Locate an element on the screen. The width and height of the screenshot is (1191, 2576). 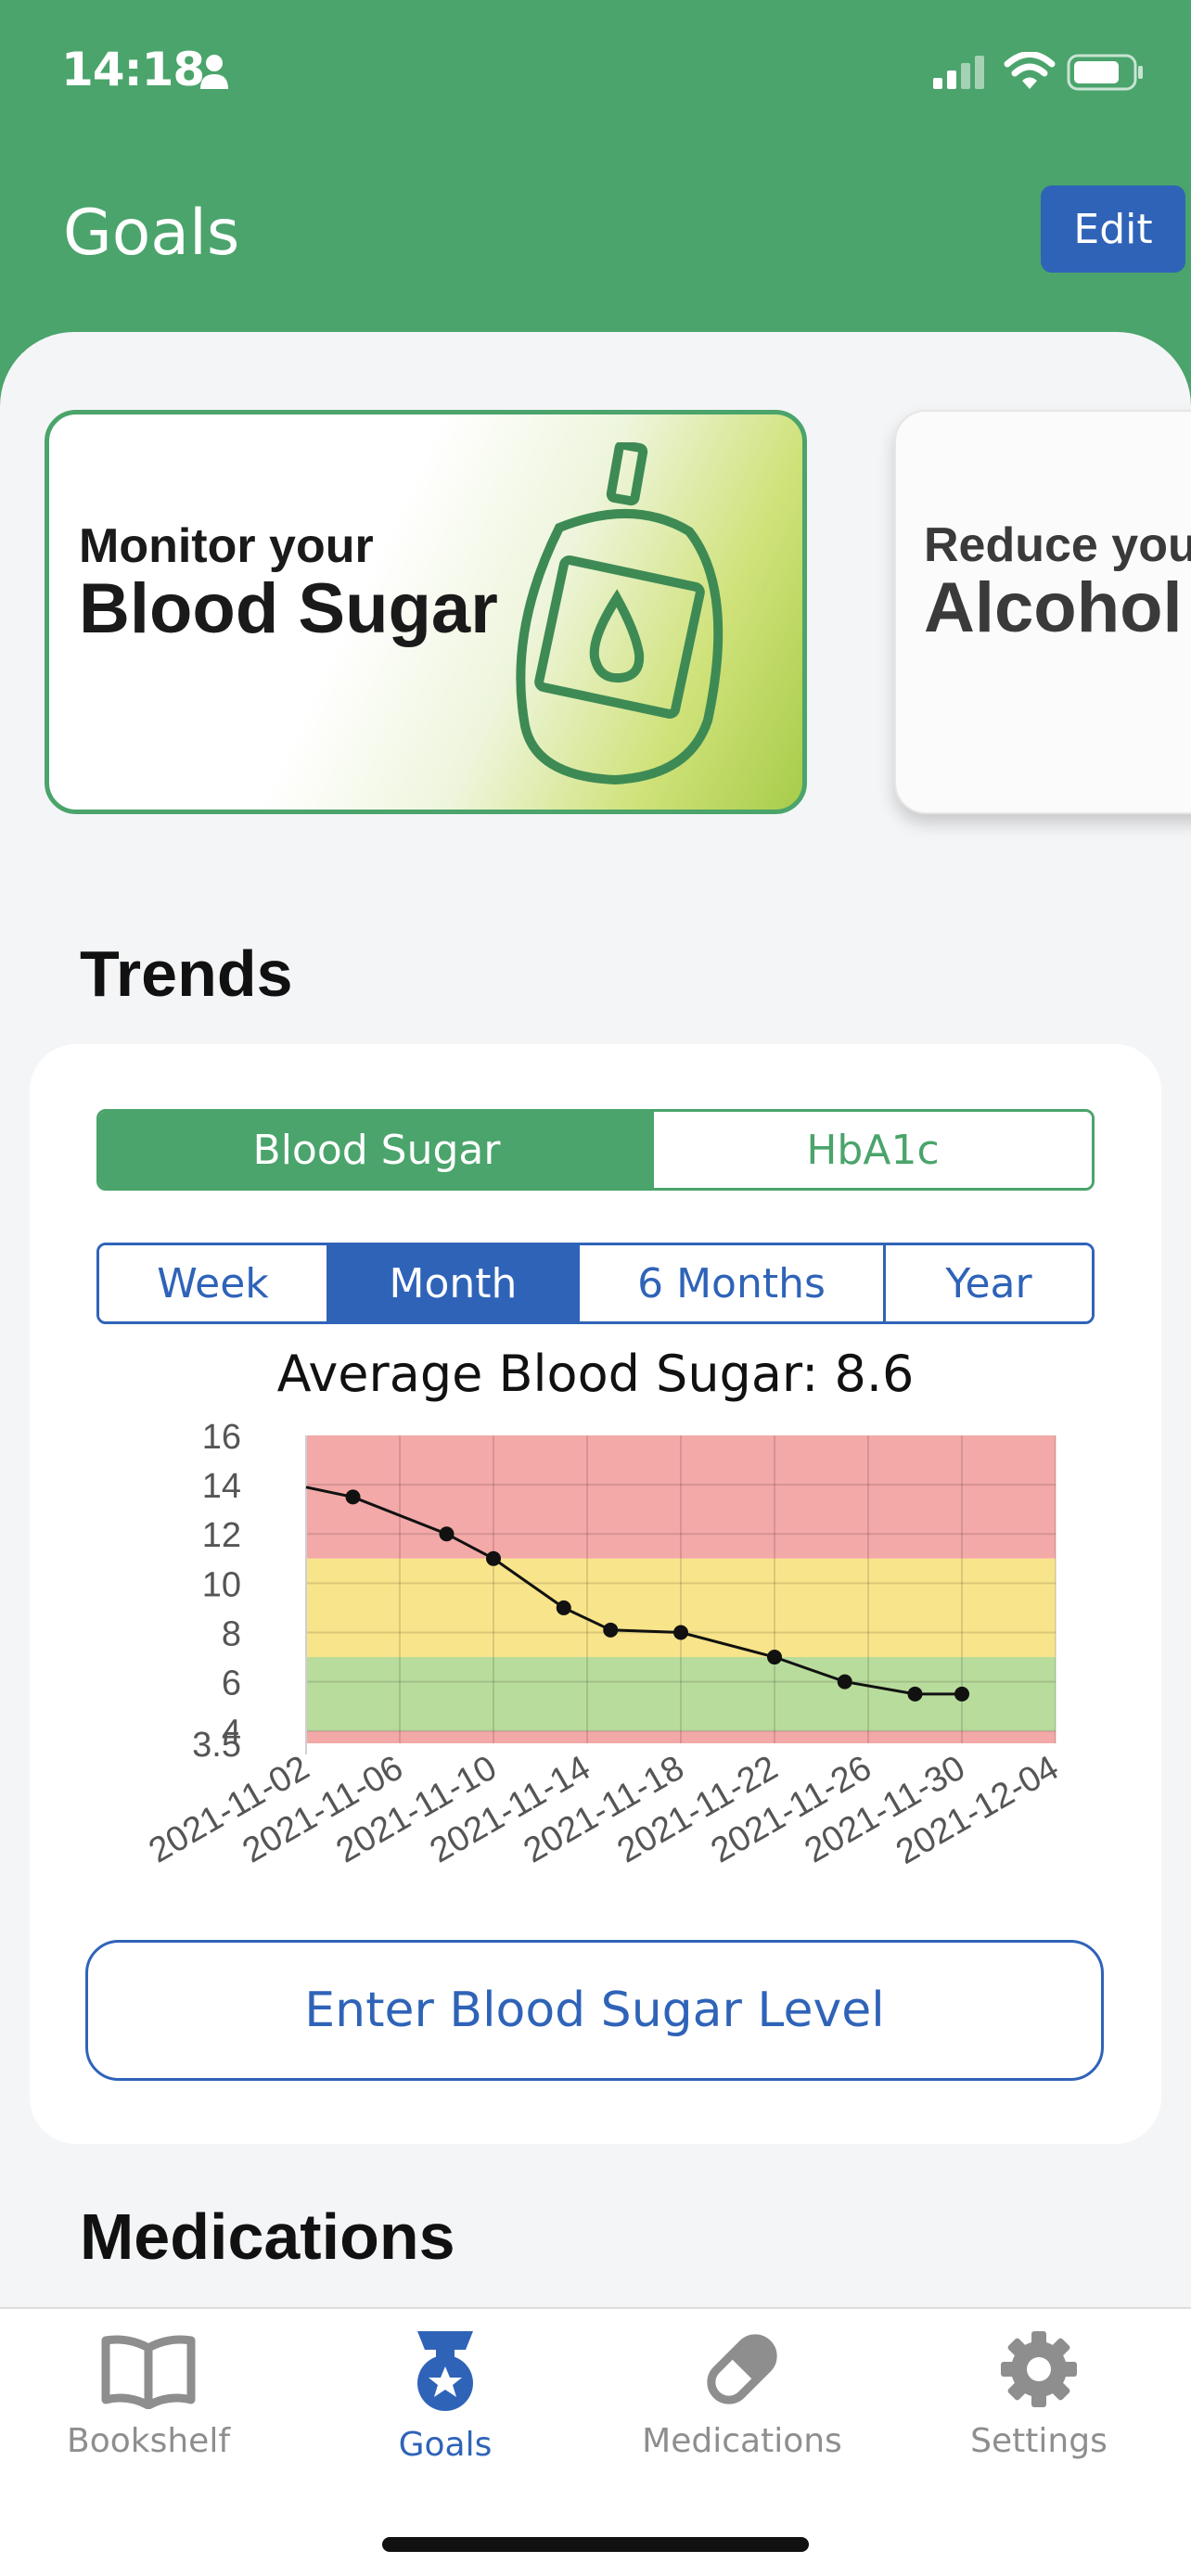
tab-hba1c: HbA1c is located at coordinates (873, 1150).